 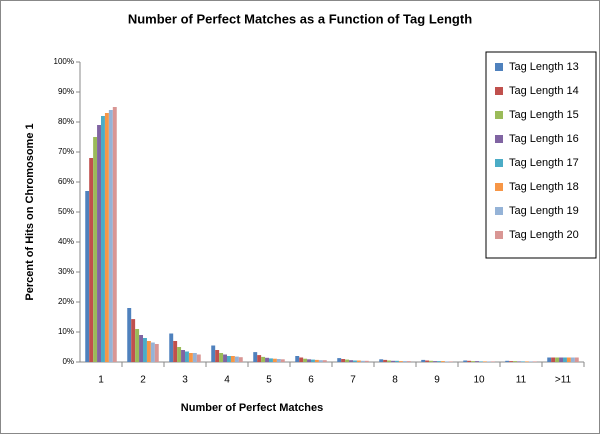 I want to click on y-tick-label: 60%, so click(x=66, y=181).